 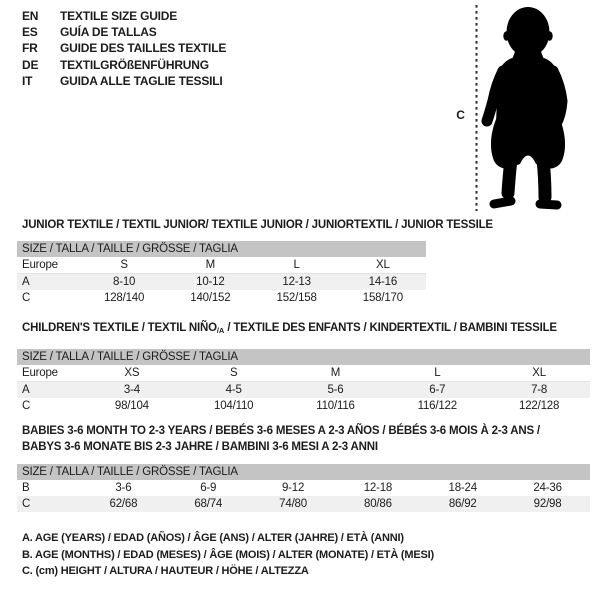 What do you see at coordinates (123, 488) in the screenshot?
I see `table-cell: 3-6` at bounding box center [123, 488].